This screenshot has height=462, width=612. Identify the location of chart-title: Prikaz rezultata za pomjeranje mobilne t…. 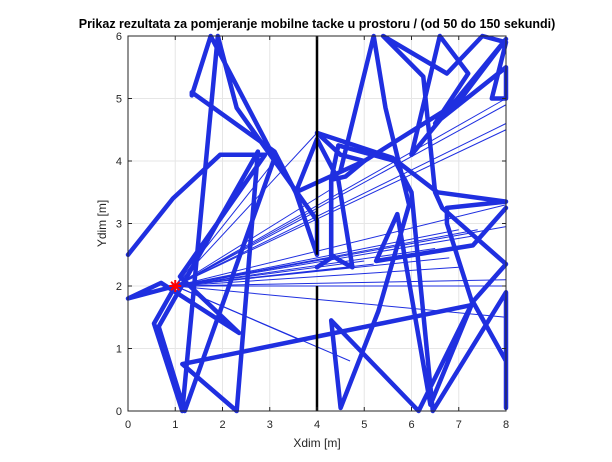
(317, 24).